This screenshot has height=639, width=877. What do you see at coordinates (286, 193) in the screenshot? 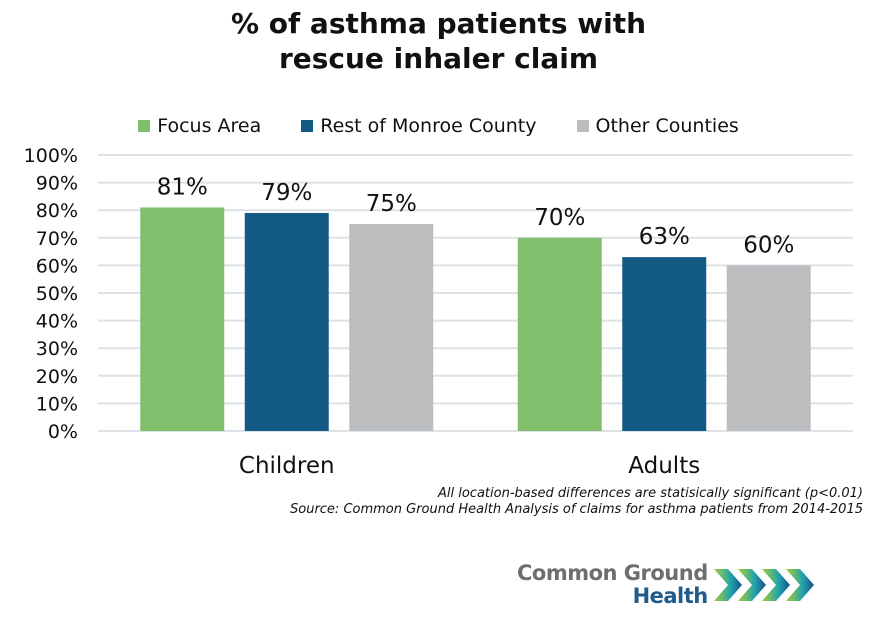
I see `data-label: 79%` at bounding box center [286, 193].